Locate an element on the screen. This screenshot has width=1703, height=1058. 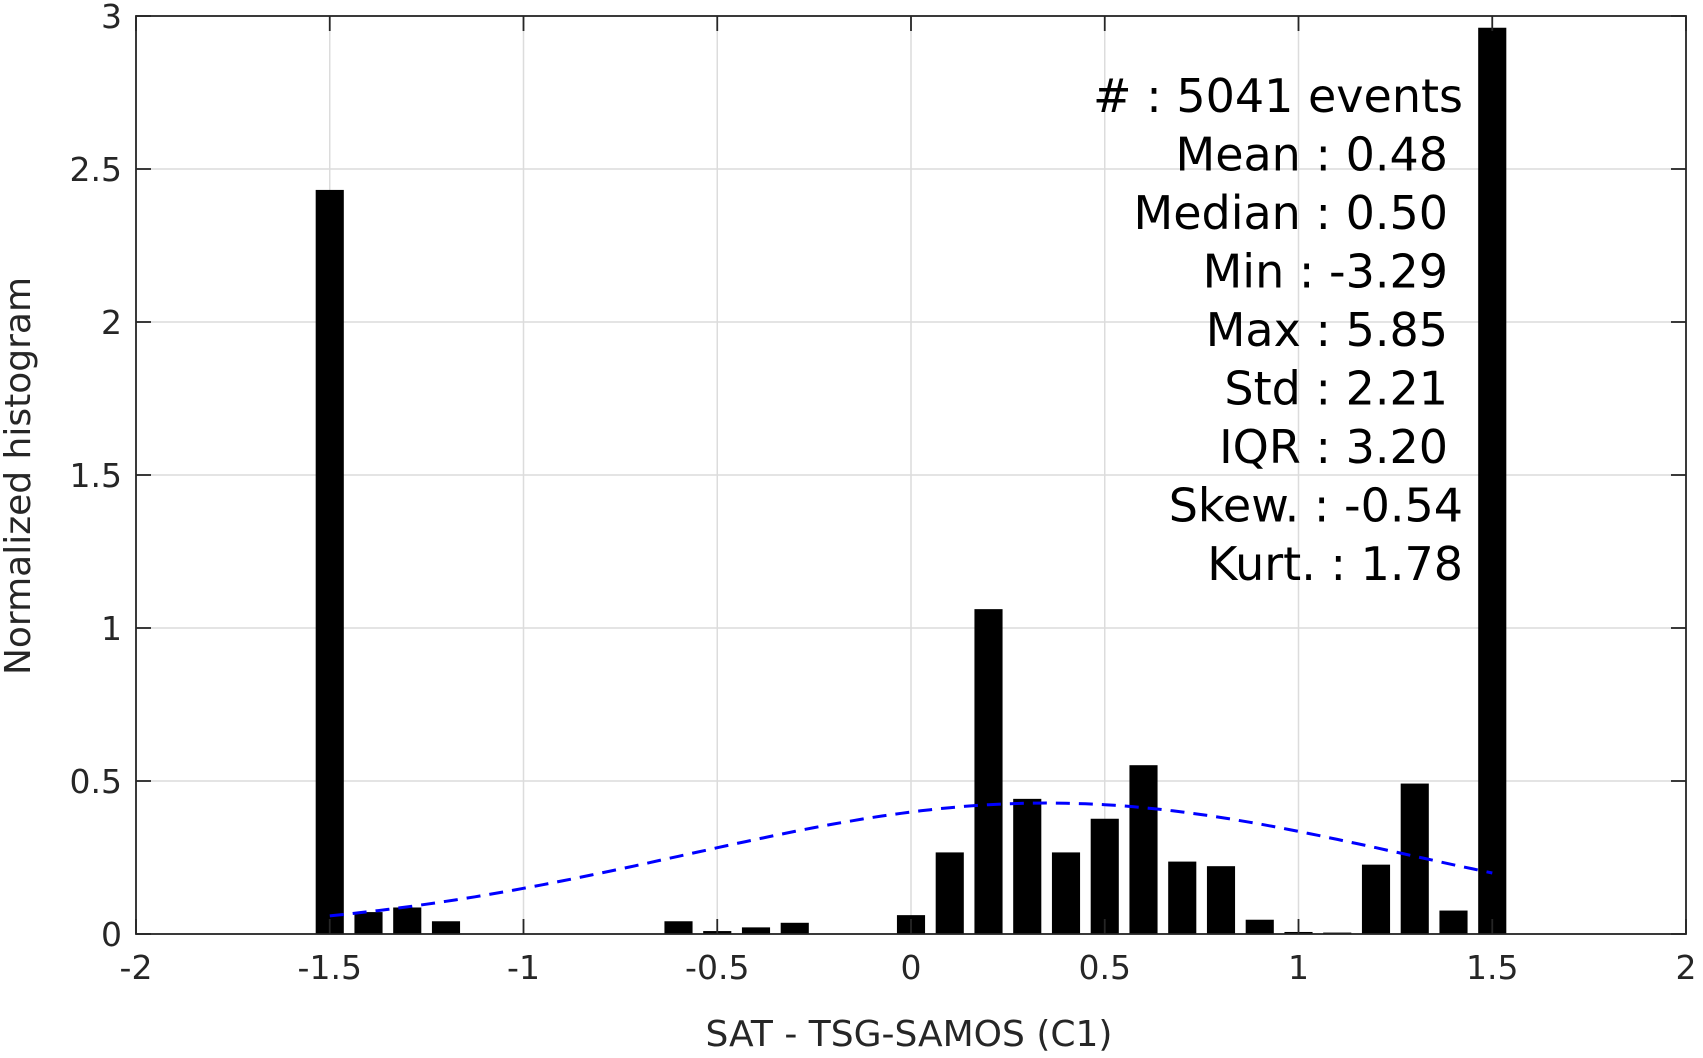
fit-curve-line is located at coordinates (911, 859).